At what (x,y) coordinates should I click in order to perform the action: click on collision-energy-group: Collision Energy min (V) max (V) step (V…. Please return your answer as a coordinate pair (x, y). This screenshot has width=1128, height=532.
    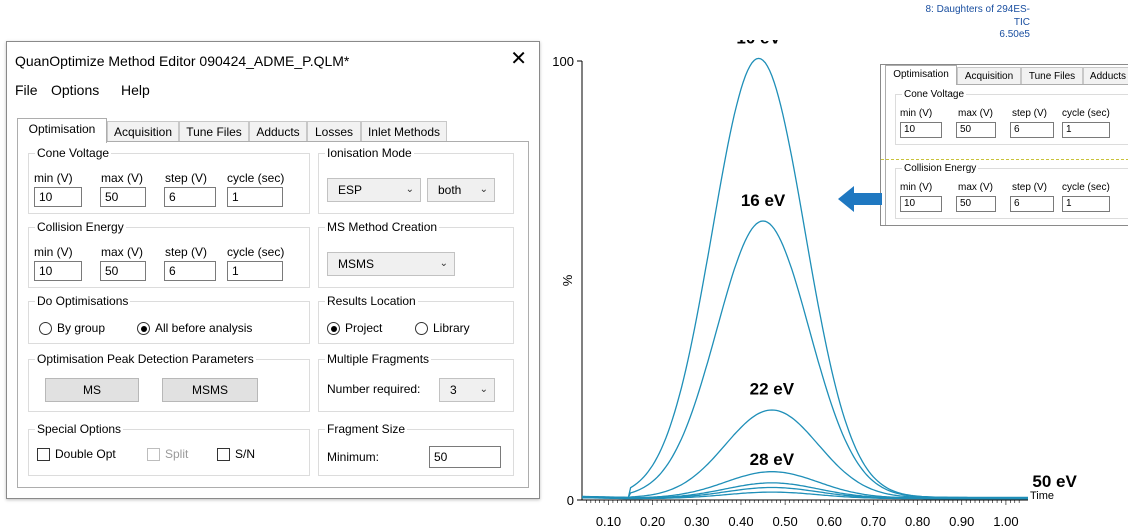
    Looking at the image, I should click on (169, 254).